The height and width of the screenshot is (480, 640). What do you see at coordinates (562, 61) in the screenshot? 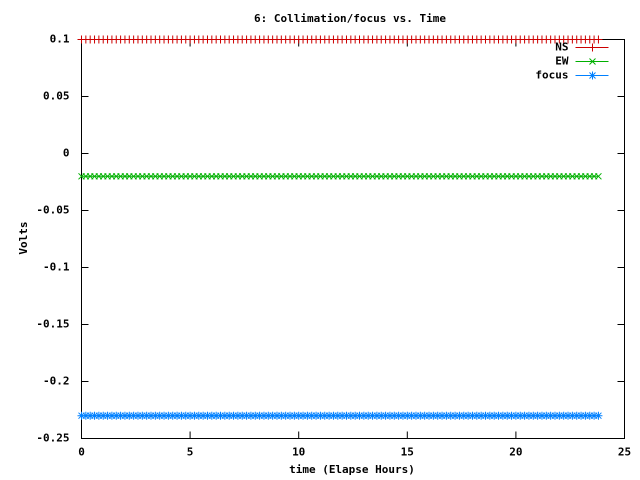
I see `legend-label: EW` at bounding box center [562, 61].